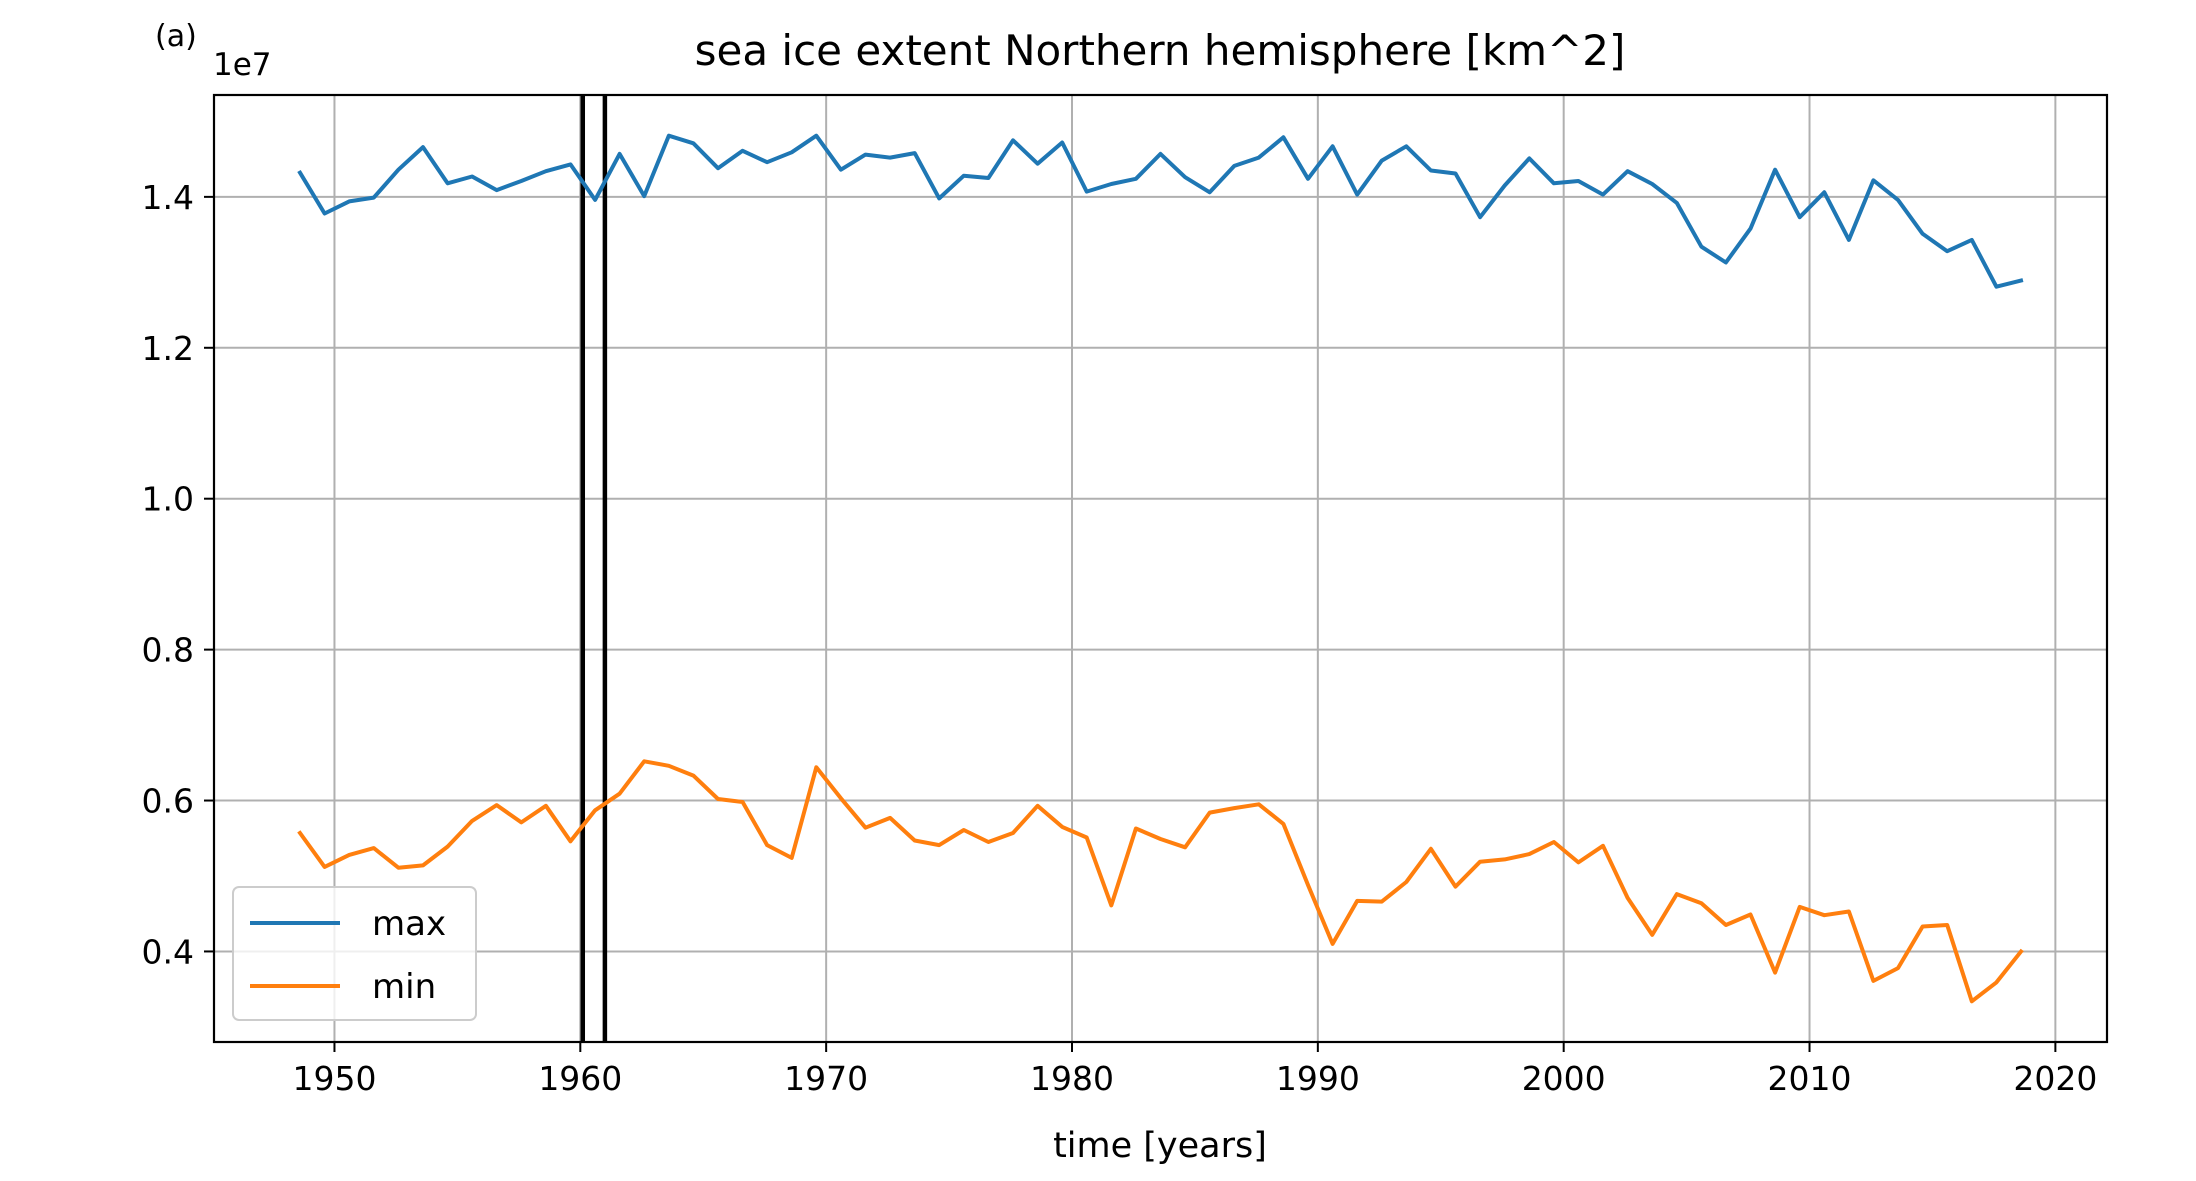  I want to click on y-offset-label: 1e7, so click(242, 65).